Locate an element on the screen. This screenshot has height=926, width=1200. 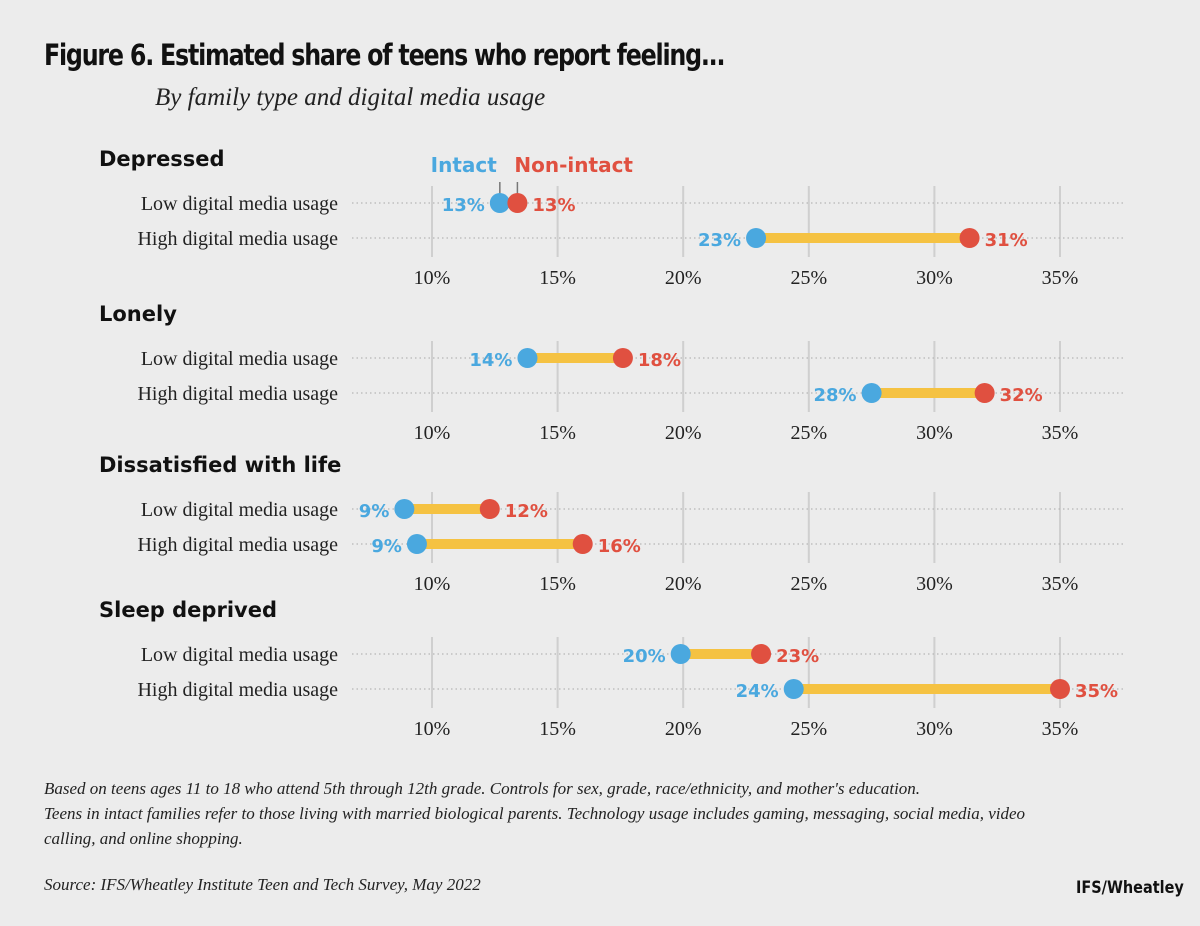
panel-2-row-1-intact-value: 14% is located at coordinates (490, 360).